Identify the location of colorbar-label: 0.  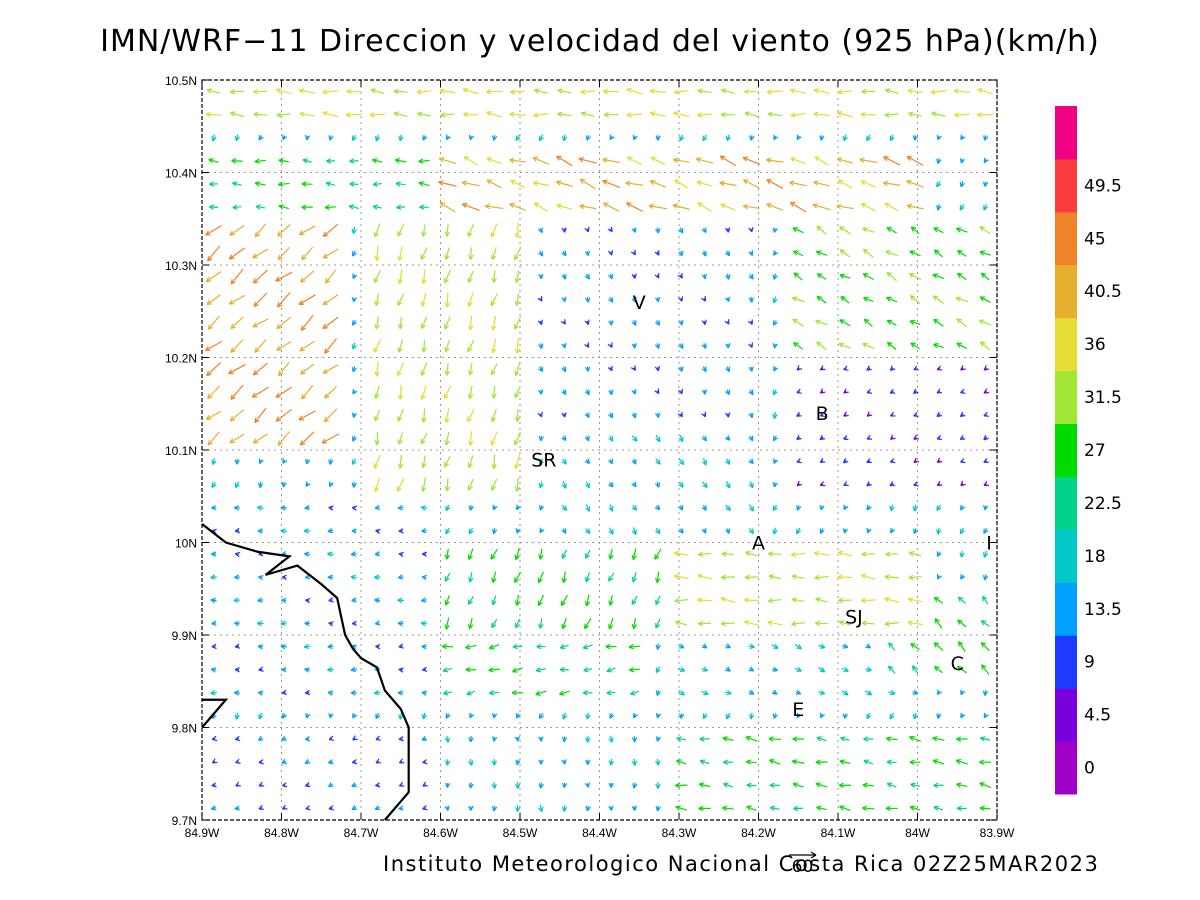
(1089, 769).